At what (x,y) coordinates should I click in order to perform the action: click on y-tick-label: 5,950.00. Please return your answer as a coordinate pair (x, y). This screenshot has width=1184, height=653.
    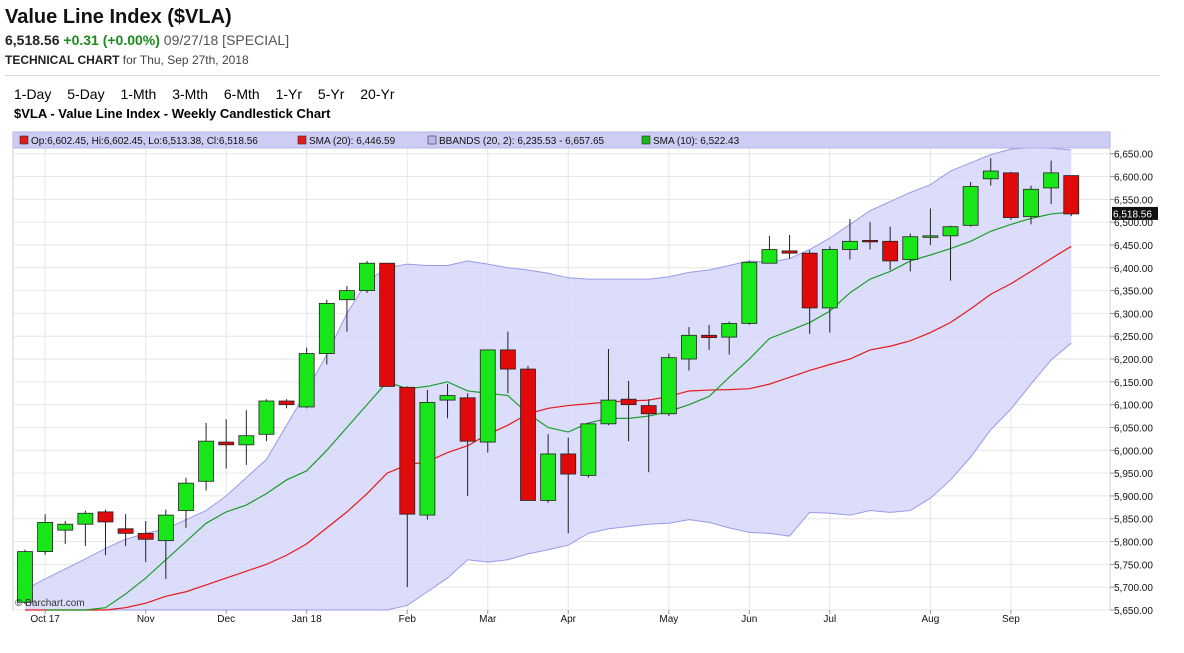
    Looking at the image, I should click on (1133, 474).